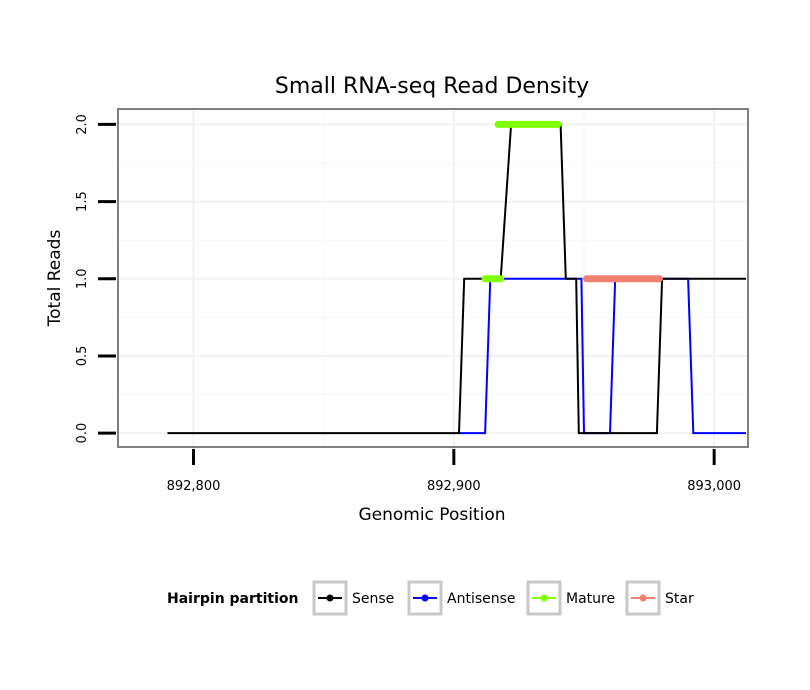  Describe the element at coordinates (232, 599) in the screenshot. I see `legend-title: Hairpin partition` at that location.